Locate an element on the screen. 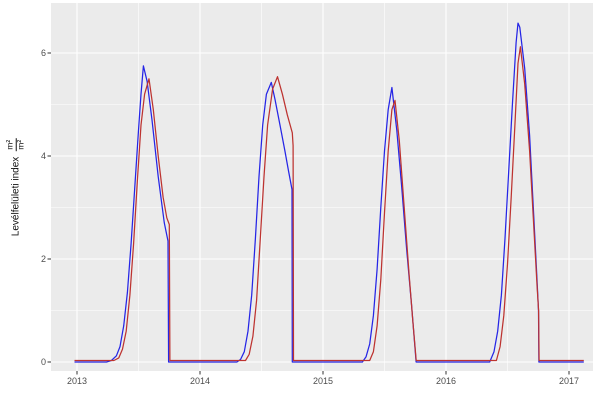 The image size is (600, 400). x-tick-label: 2013 is located at coordinates (77, 381).